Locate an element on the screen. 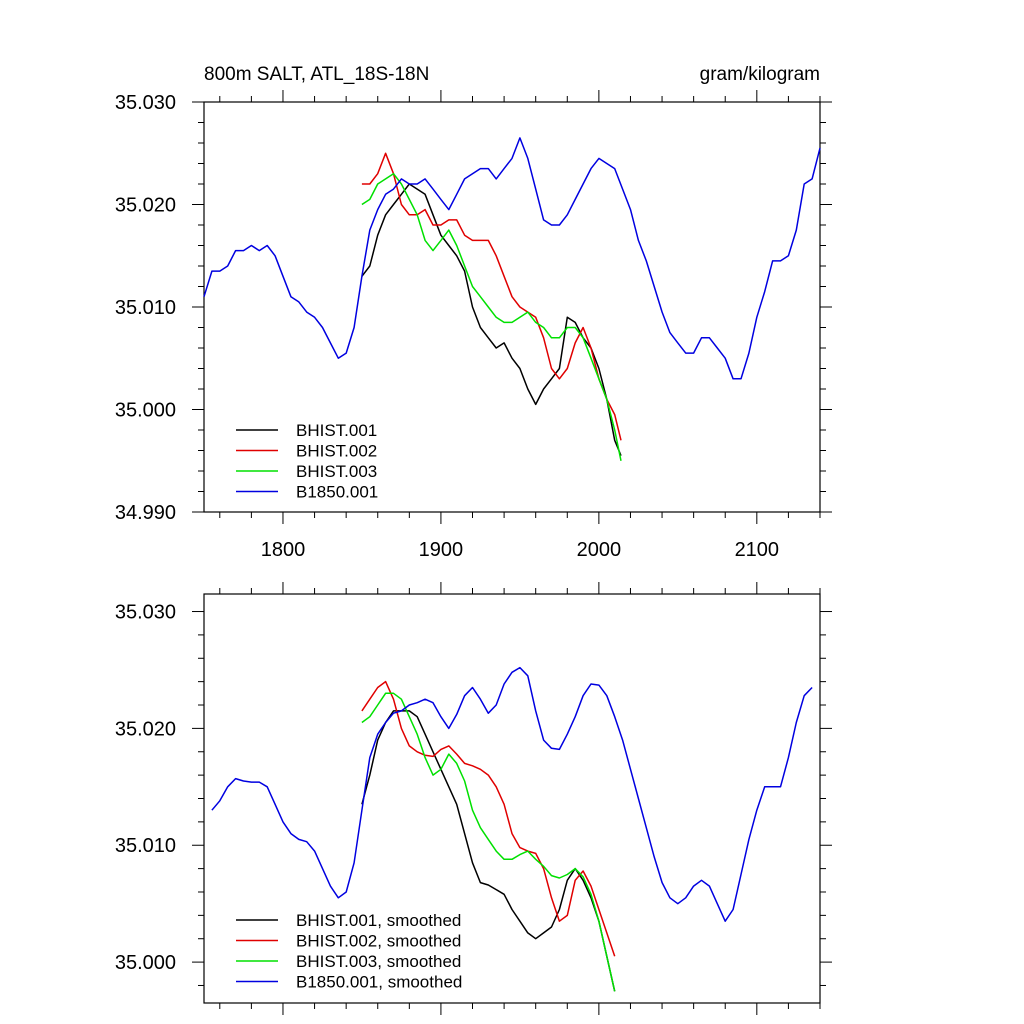 Image resolution: width=1024 pixels, height=1024 pixels. panel2-series-bhist-003-smoothed is located at coordinates (488, 842).